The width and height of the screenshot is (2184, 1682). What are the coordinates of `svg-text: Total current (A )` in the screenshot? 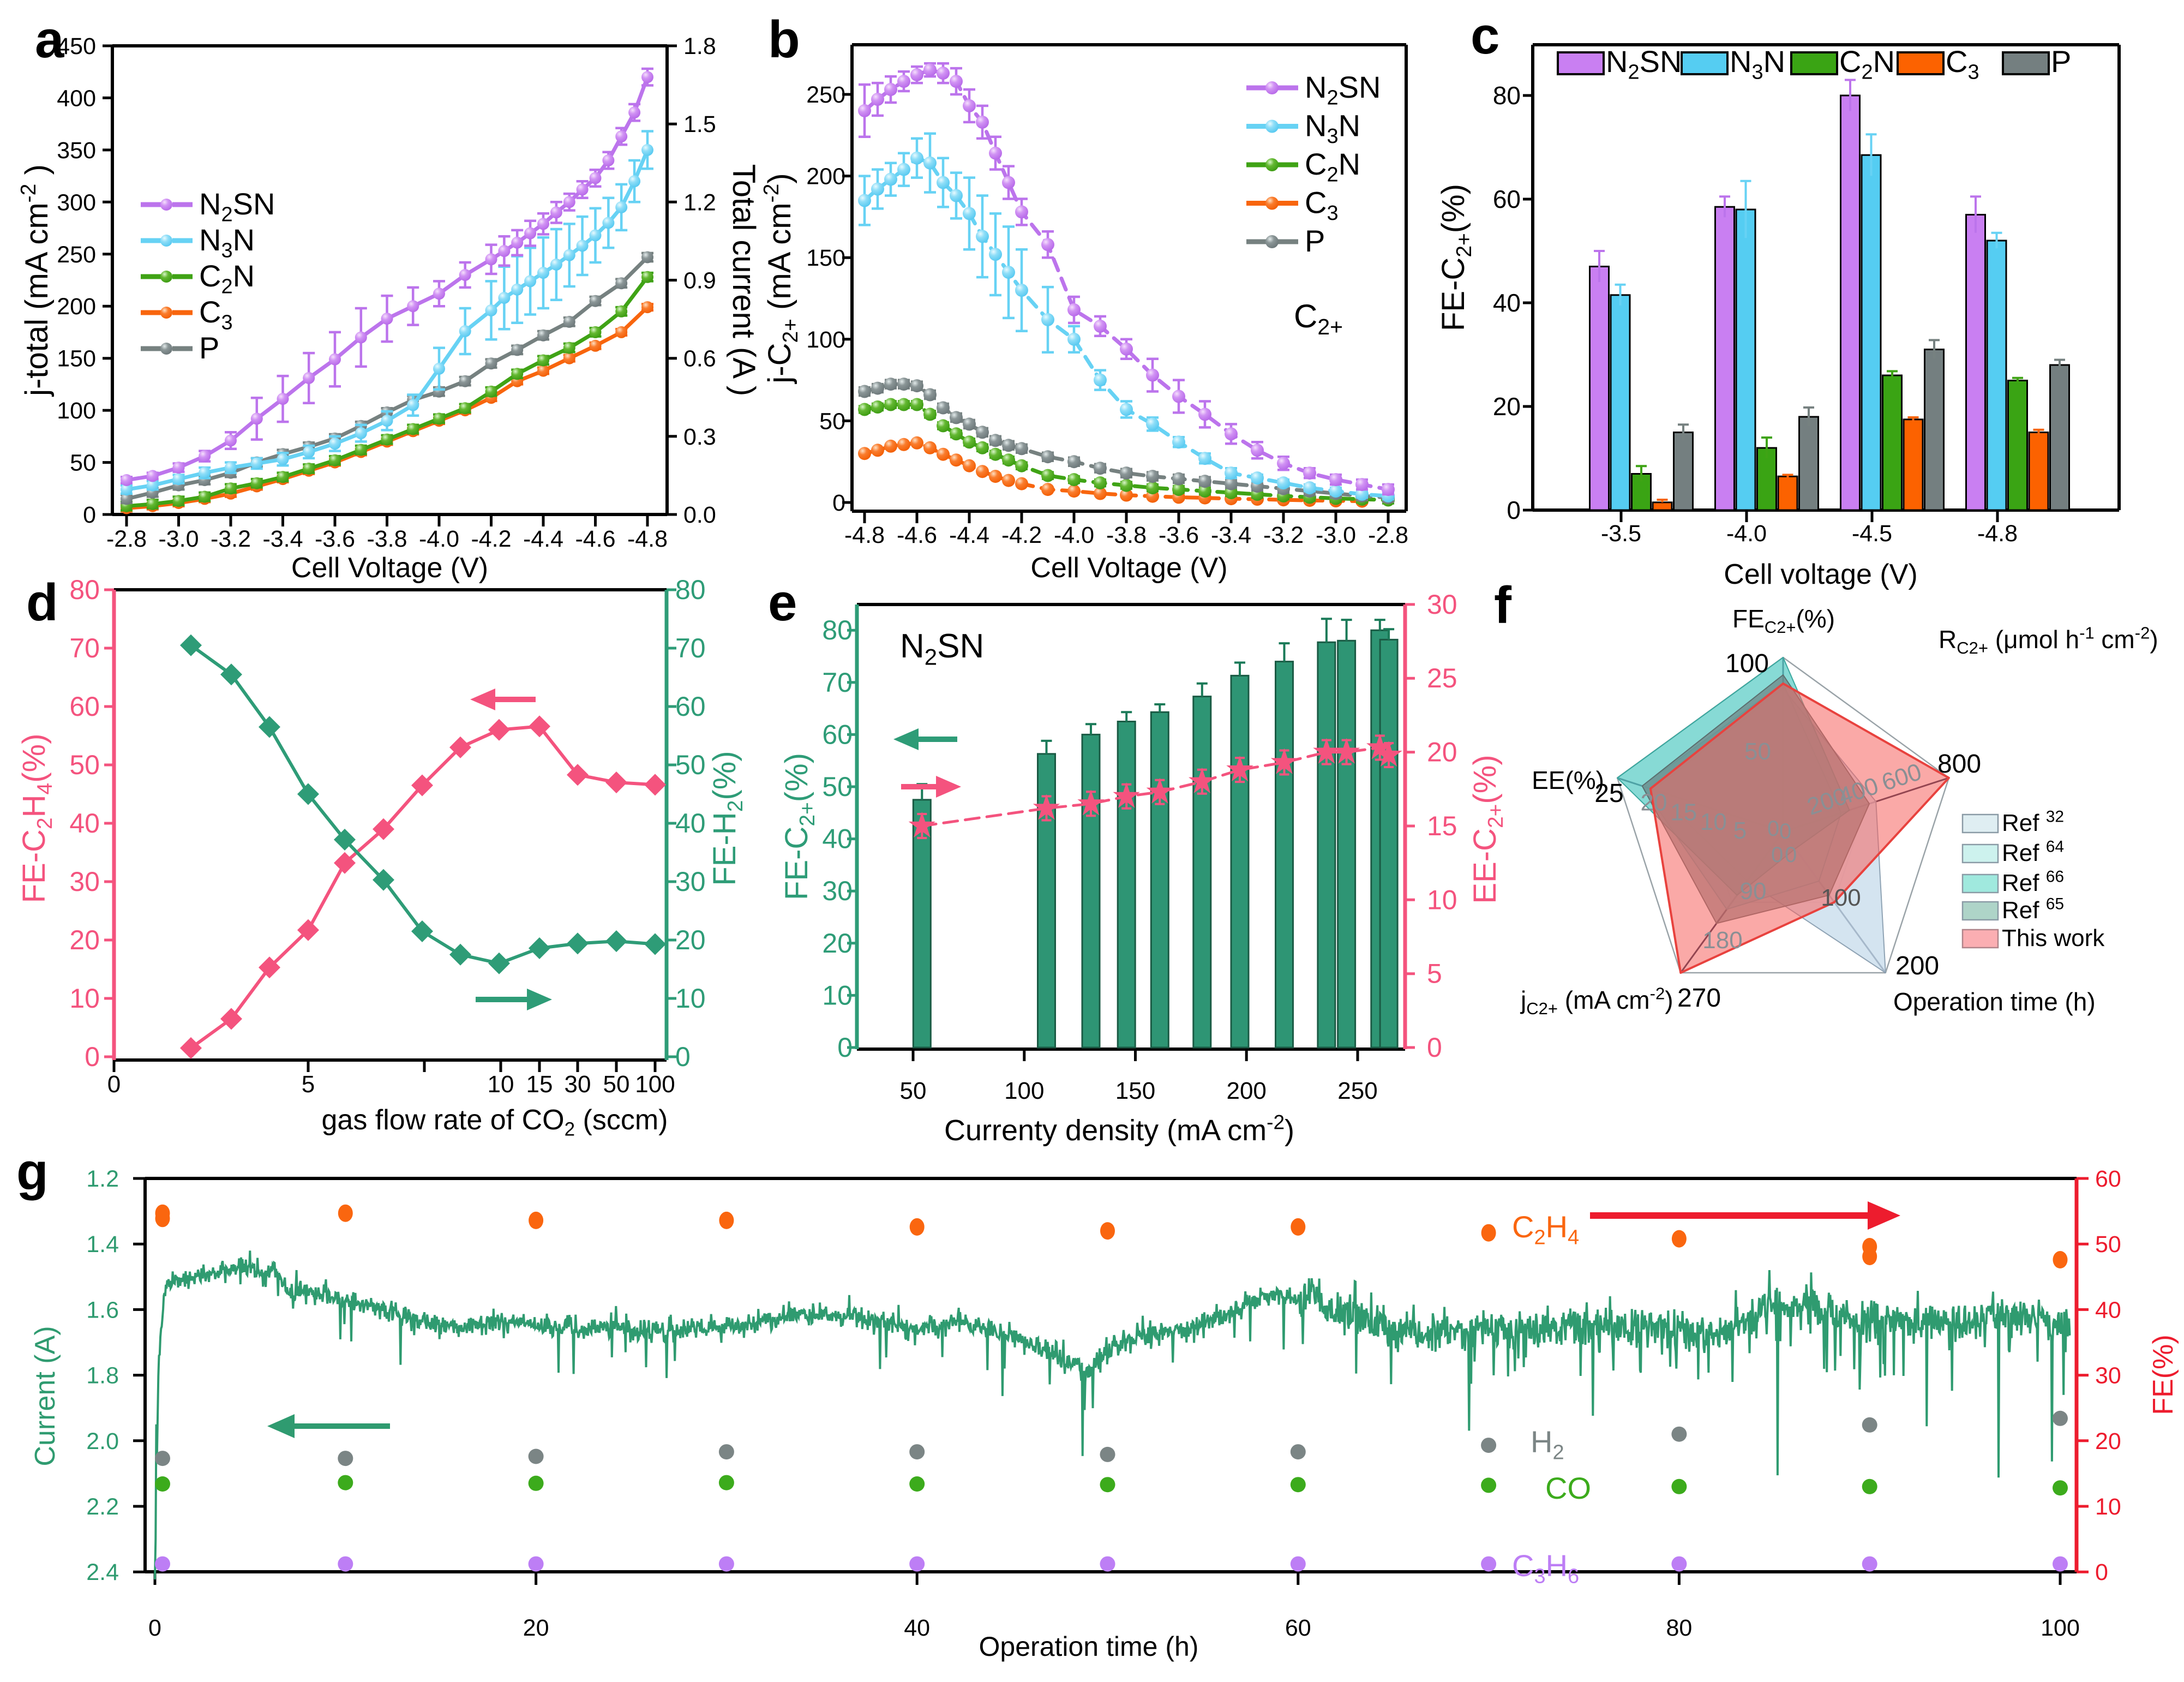 It's located at (743, 280).